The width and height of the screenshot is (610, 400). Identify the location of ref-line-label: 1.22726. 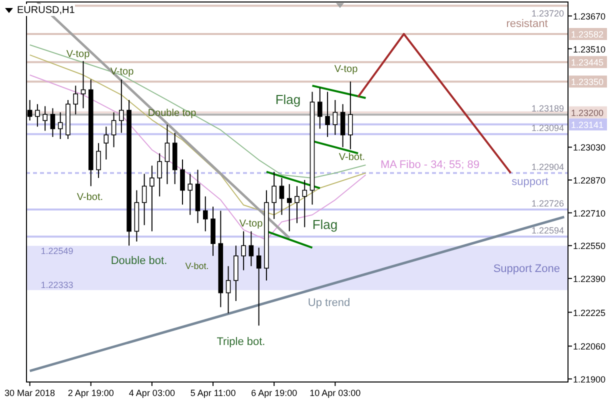
(547, 203).